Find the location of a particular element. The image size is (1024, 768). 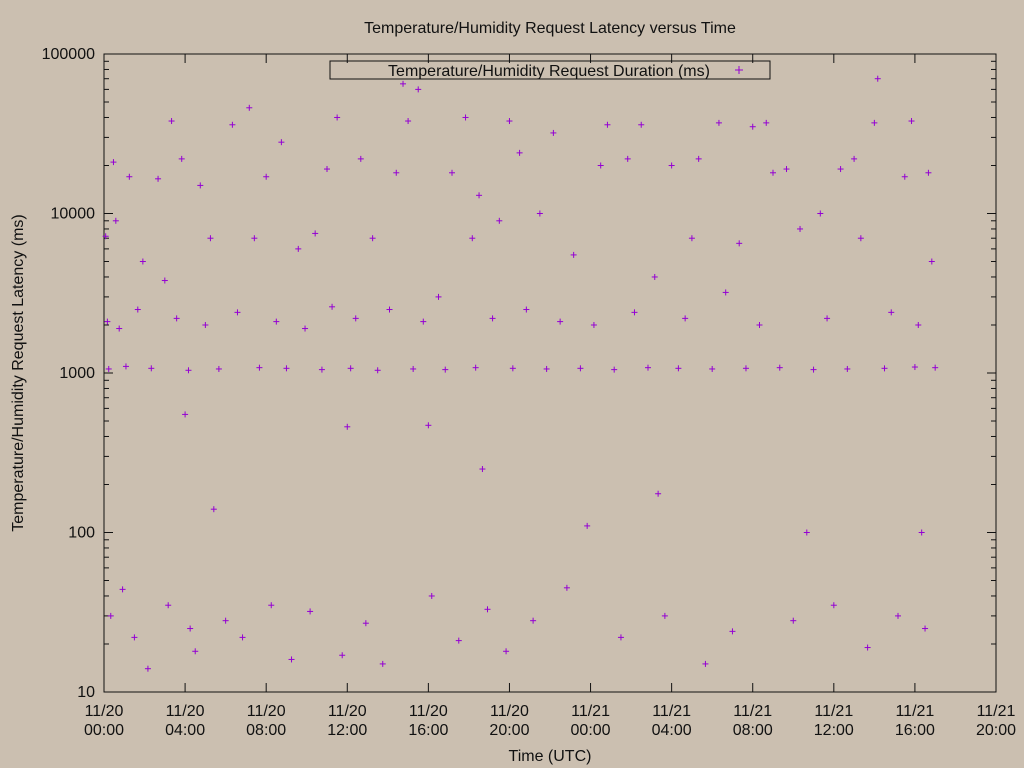

legend-marker is located at coordinates (739, 70).